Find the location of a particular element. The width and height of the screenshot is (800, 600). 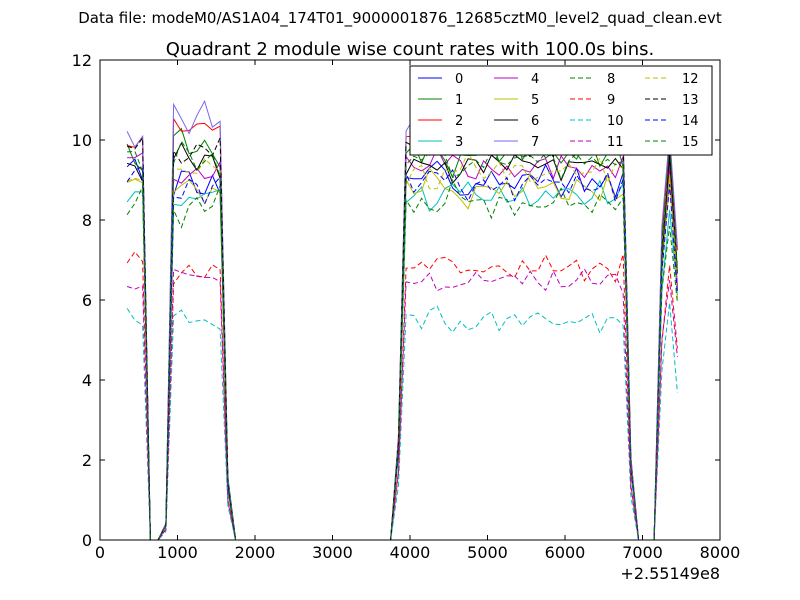

x-tick-label: 6000 is located at coordinates (565, 552).